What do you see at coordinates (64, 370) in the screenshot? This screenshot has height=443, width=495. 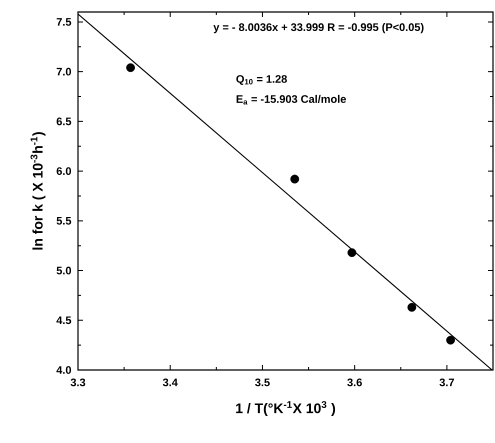 I see `y-tick-label: 4.0` at bounding box center [64, 370].